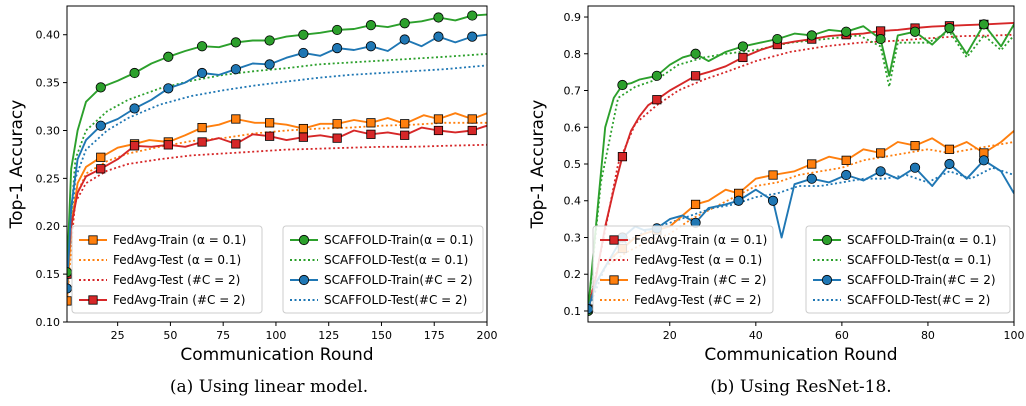 The image size is (1026, 406). I want to click on x-tick-label: 80, so click(928, 335).